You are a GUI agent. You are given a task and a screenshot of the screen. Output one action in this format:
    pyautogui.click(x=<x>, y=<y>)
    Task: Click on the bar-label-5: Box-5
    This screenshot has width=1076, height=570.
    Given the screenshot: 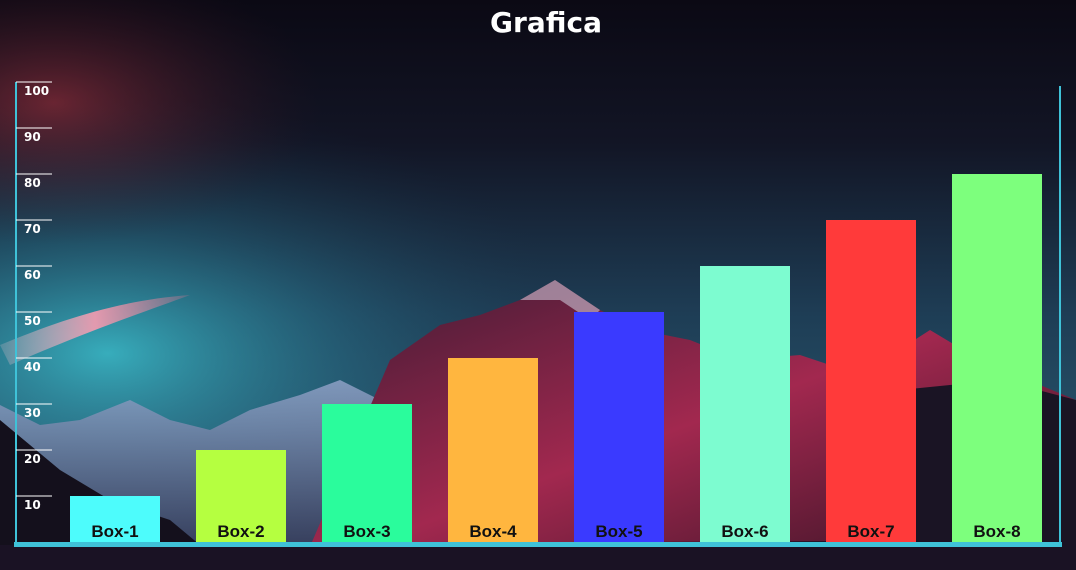 What is the action you would take?
    pyautogui.click(x=618, y=531)
    